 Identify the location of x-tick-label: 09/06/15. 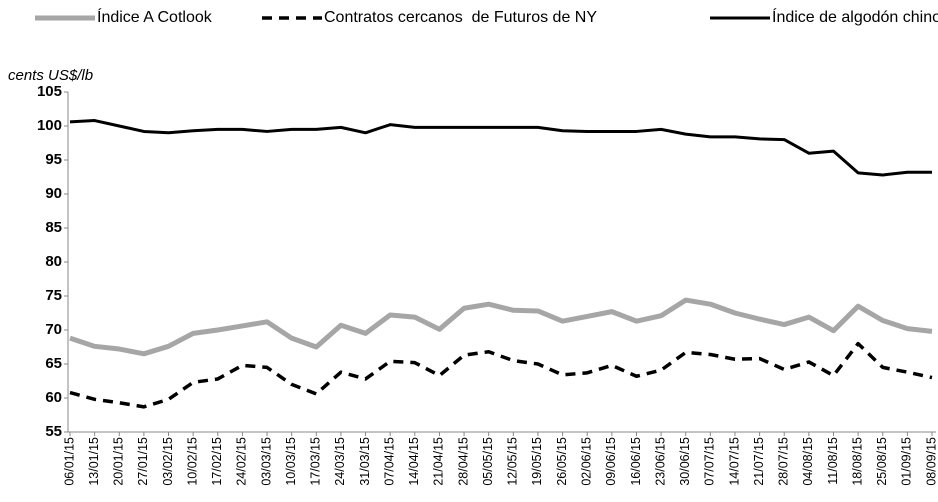
(611, 461).